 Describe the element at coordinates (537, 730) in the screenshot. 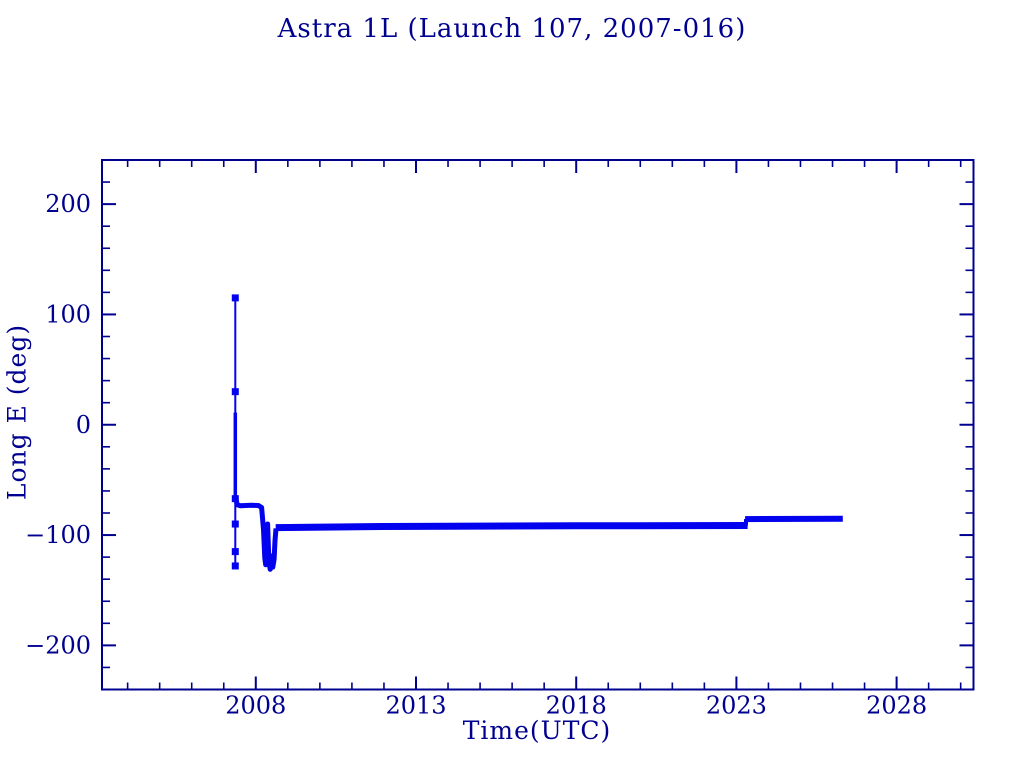

I see `x-axis-label: Time(UTC)` at that location.